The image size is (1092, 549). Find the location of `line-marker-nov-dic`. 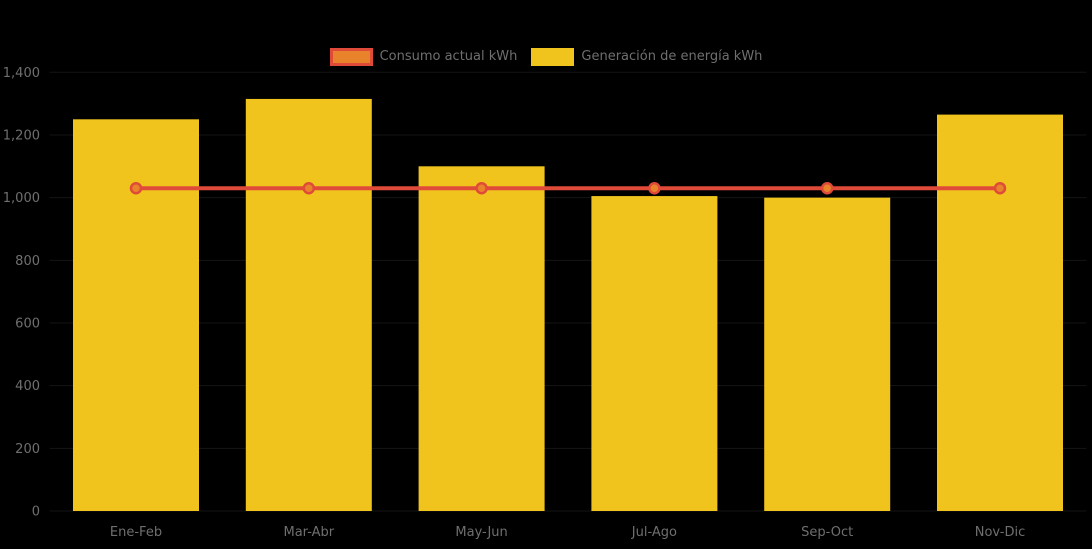

line-marker-nov-dic is located at coordinates (1000, 188).